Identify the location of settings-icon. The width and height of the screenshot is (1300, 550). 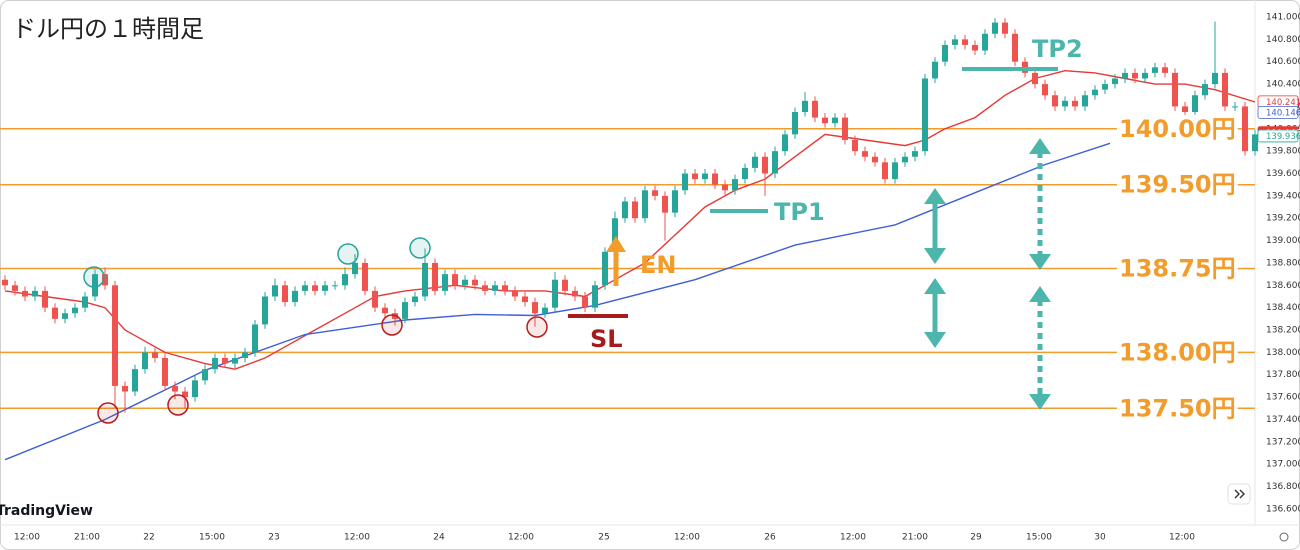
(1284, 537).